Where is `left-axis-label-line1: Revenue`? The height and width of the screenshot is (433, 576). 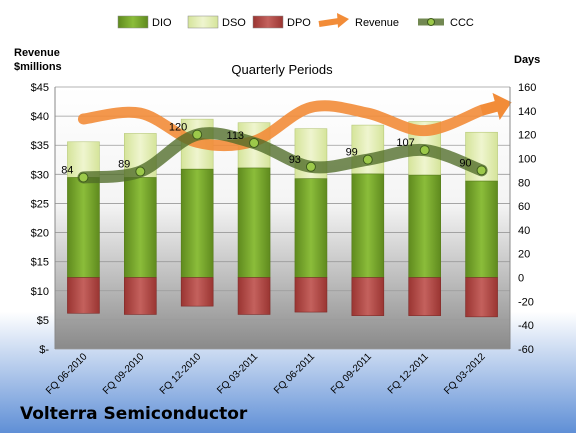 left-axis-label-line1: Revenue is located at coordinates (37, 53).